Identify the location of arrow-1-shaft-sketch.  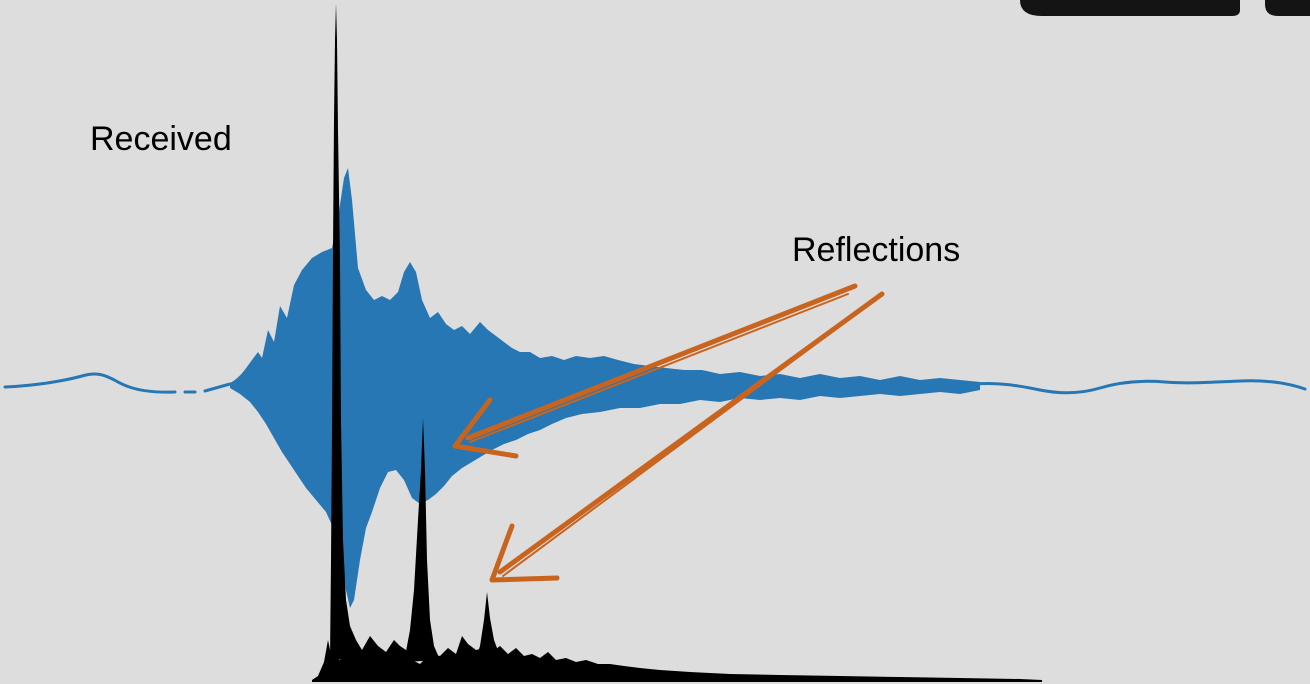
(659, 368).